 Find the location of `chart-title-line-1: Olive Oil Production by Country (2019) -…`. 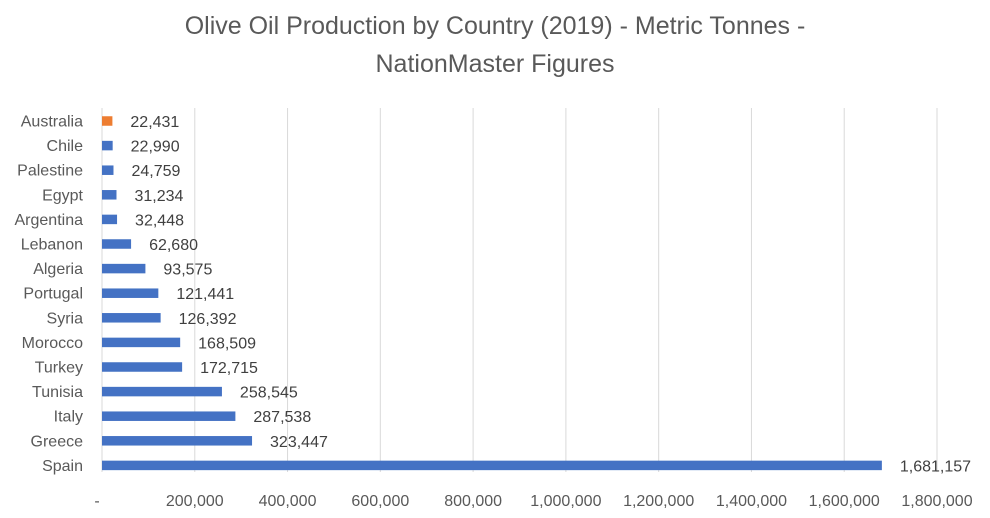

chart-title-line-1: Olive Oil Production by Country (2019) -… is located at coordinates (495, 26).